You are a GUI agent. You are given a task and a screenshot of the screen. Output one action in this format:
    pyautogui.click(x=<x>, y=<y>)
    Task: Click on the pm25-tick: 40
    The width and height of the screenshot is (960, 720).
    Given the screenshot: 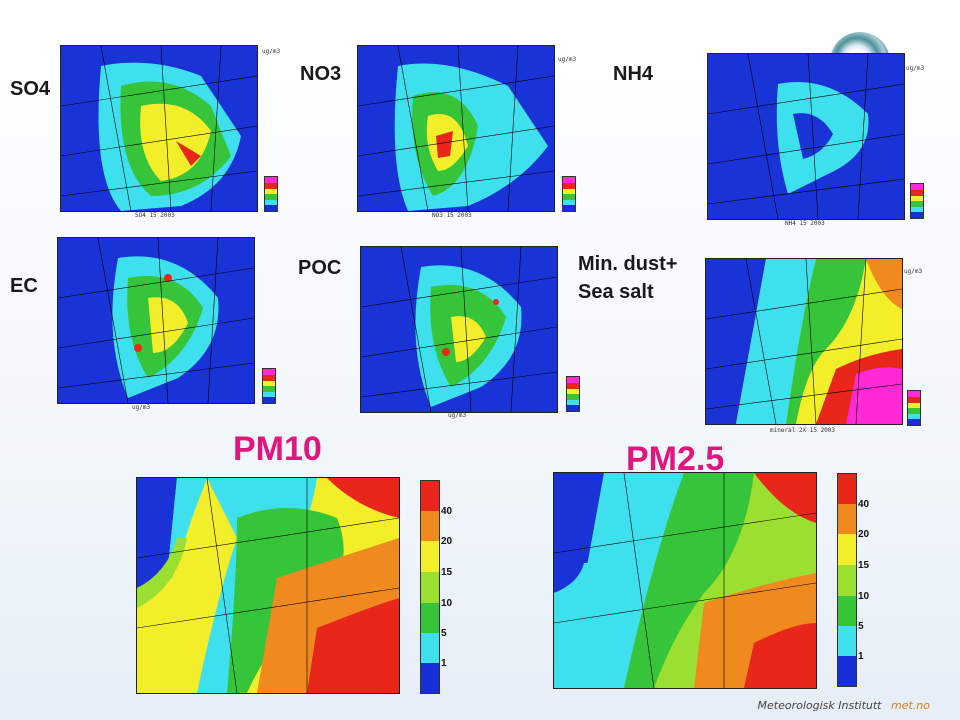 What is the action you would take?
    pyautogui.click(x=864, y=504)
    